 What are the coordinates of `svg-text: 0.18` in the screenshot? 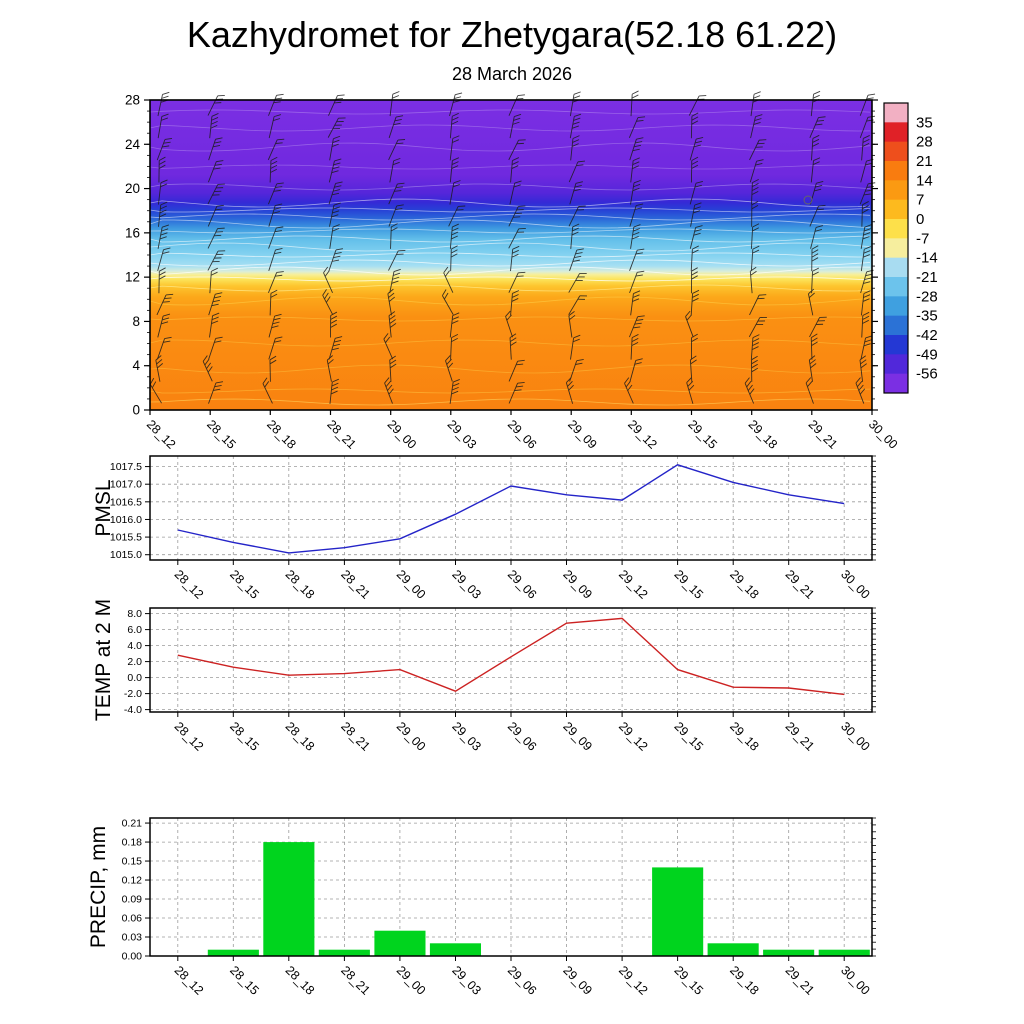 It's located at (132, 843).